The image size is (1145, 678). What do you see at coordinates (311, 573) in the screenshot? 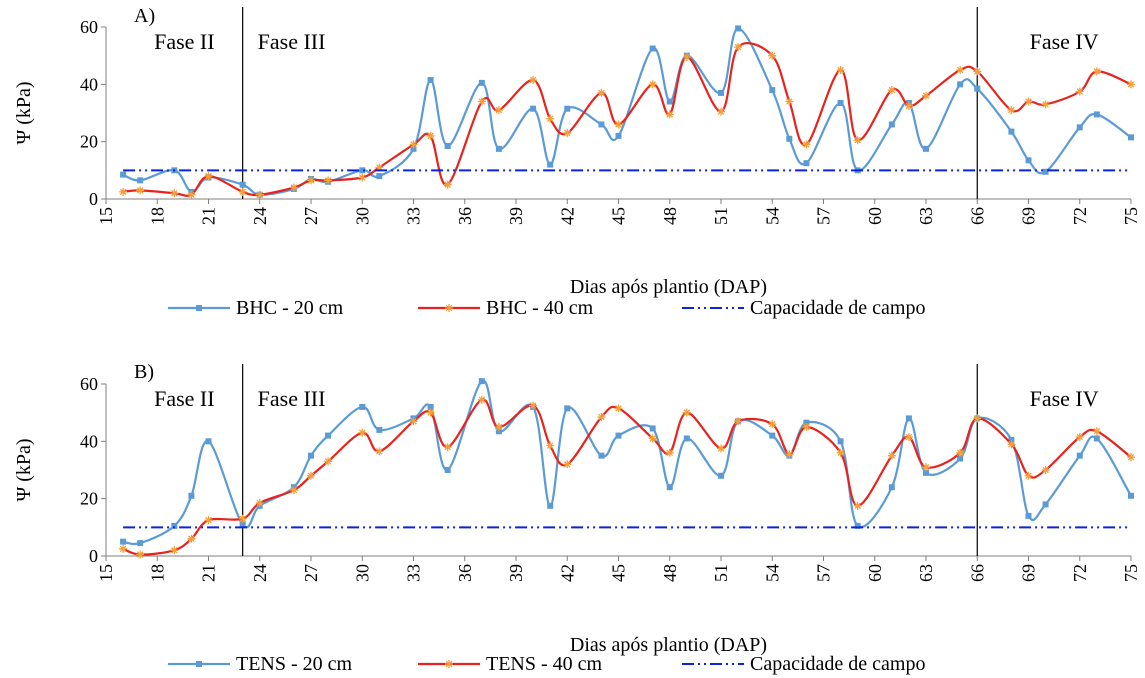
I see `x-tick-label: 27` at bounding box center [311, 573].